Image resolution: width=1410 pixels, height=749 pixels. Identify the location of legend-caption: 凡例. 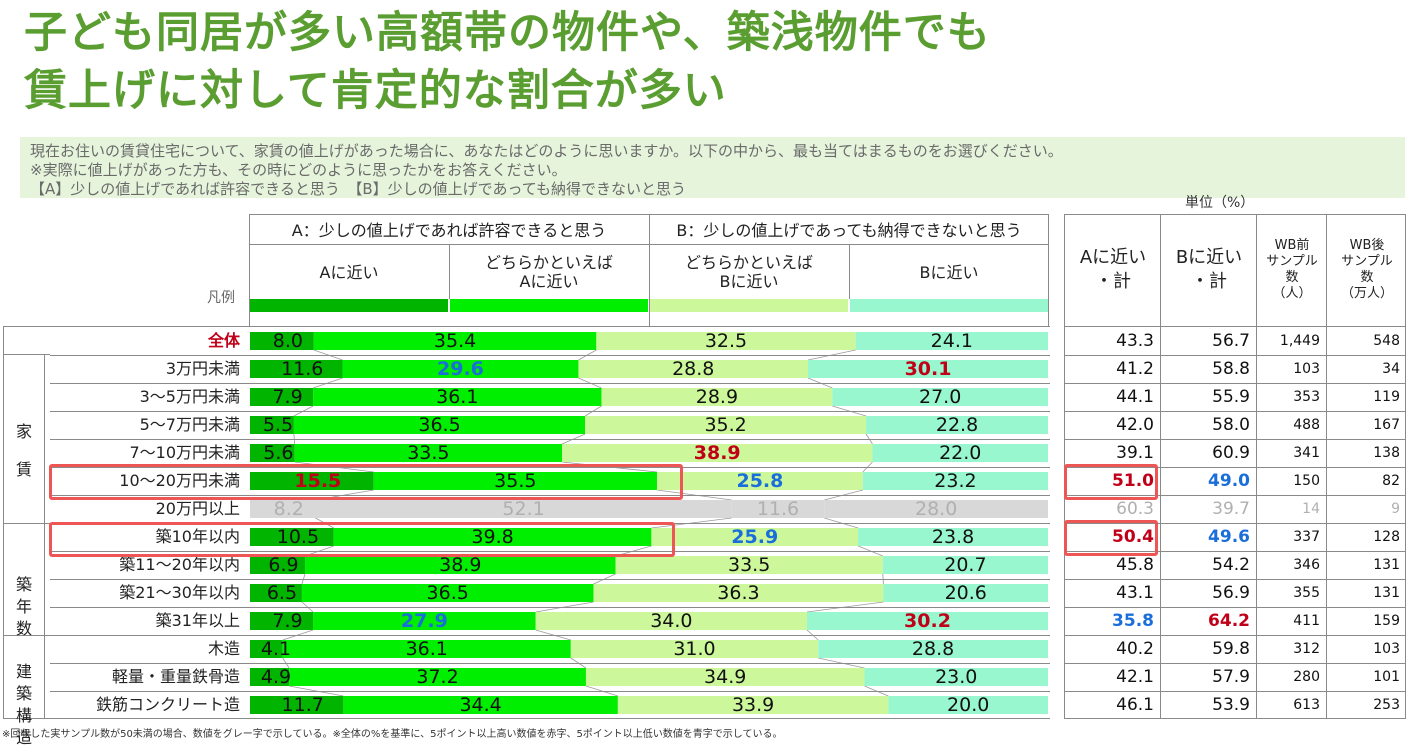
(221, 298).